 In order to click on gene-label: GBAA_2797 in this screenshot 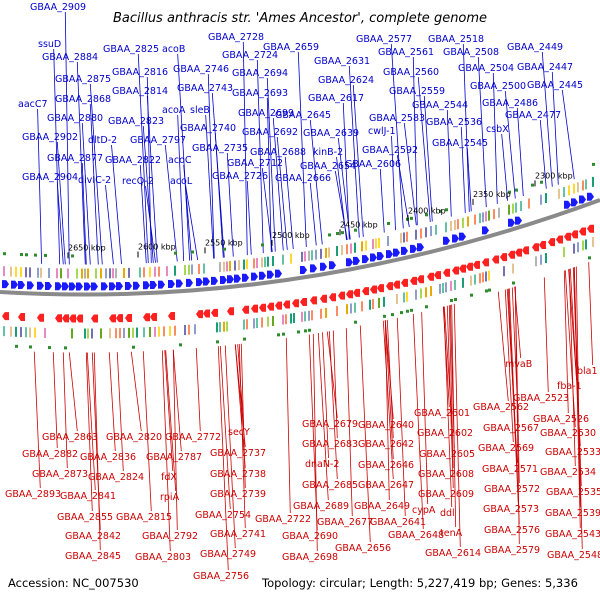, I will do `click(158, 140)`.